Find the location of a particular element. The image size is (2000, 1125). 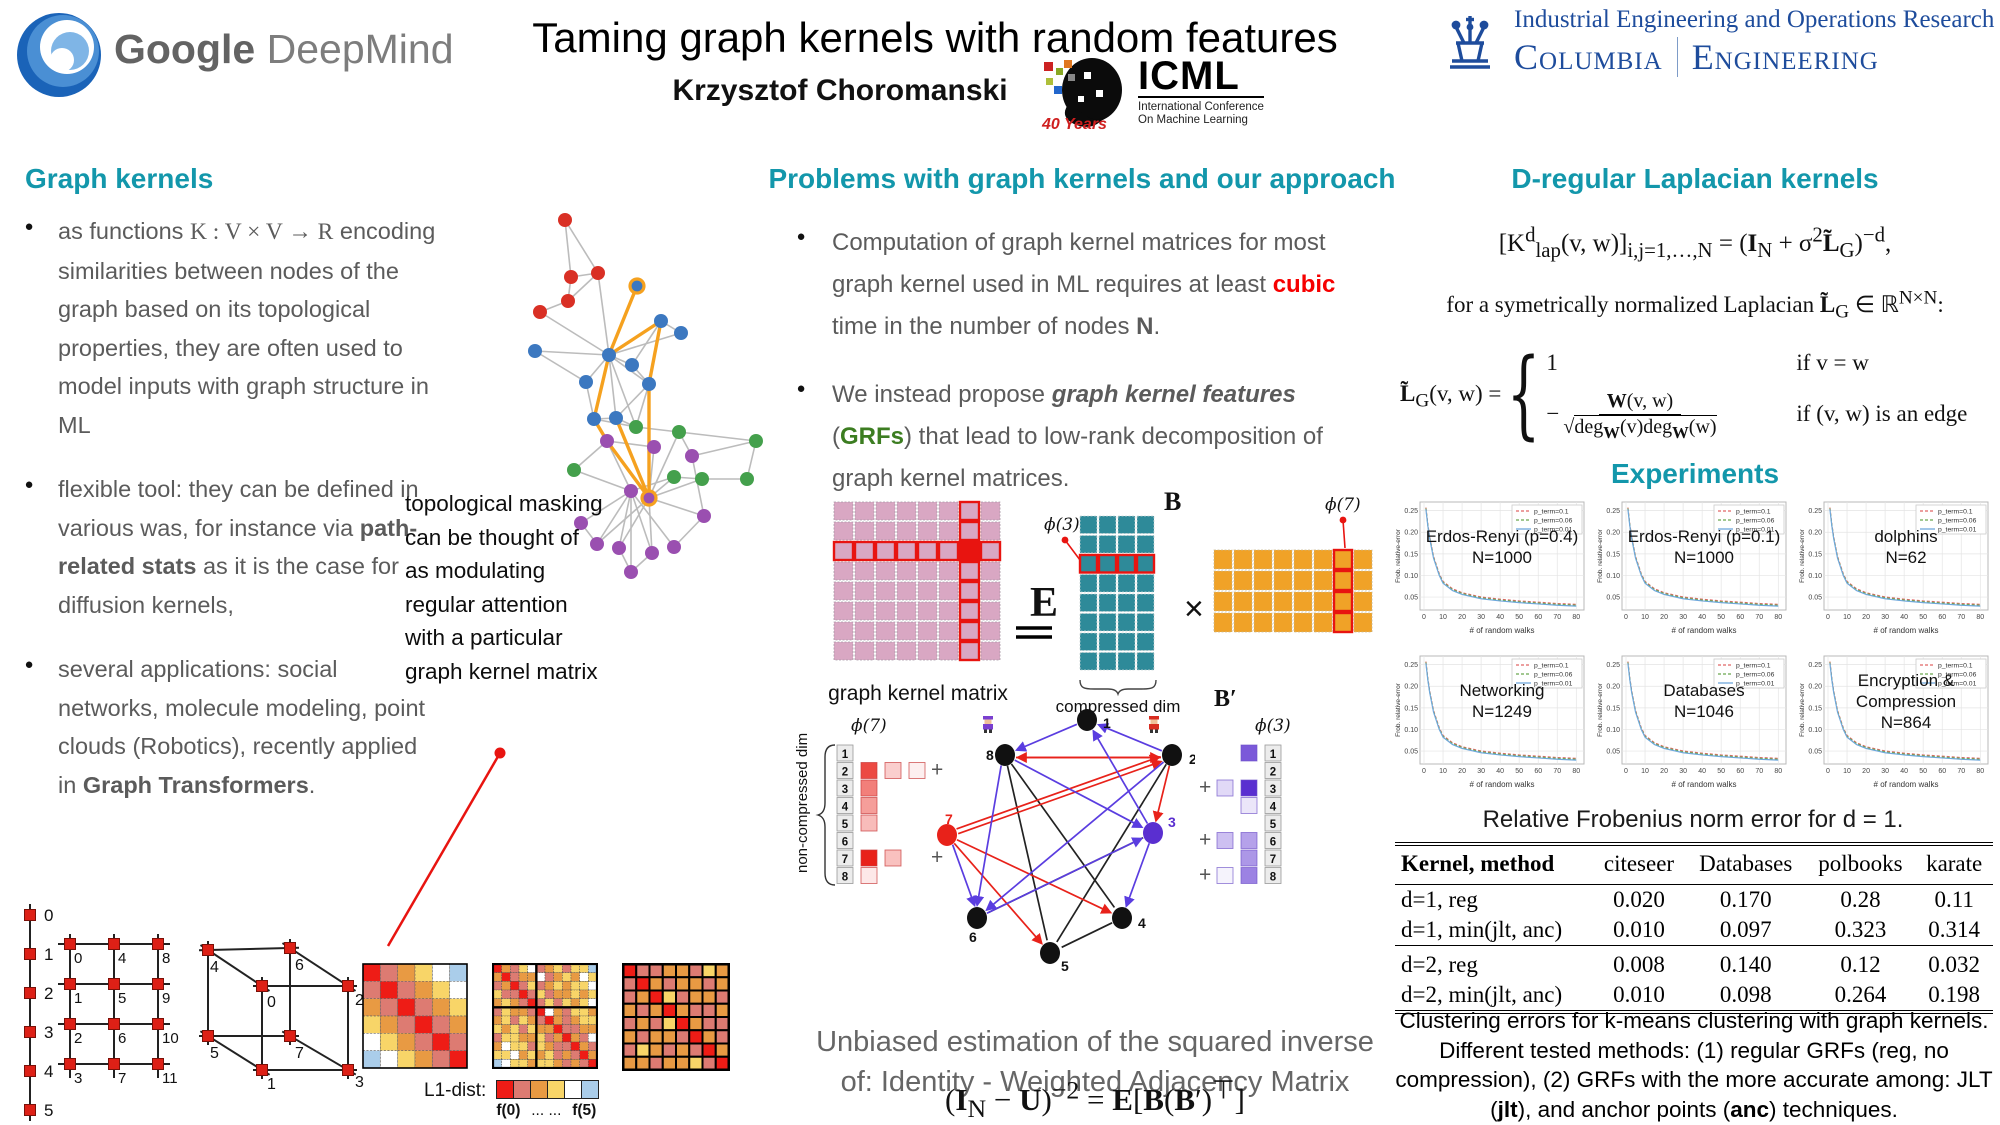

l1-dist-label: L1-dist: is located at coordinates (455, 1090).